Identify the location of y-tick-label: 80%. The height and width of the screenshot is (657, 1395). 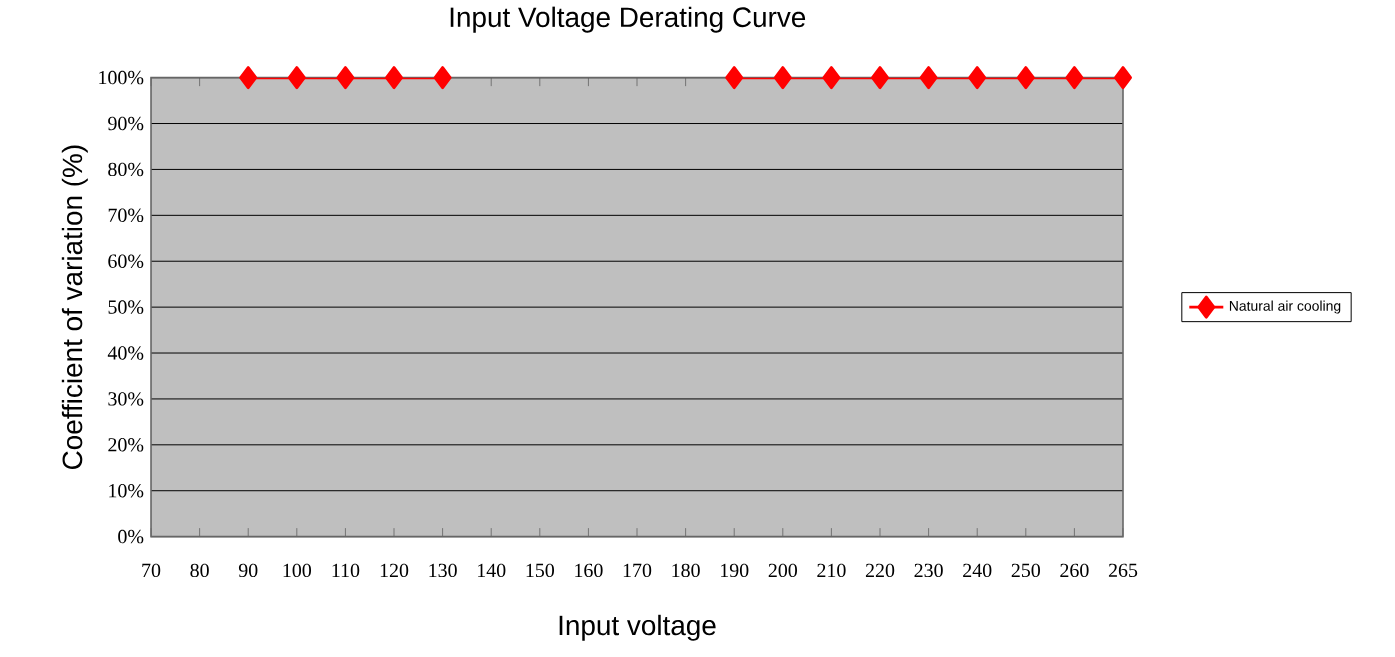
(126, 169).